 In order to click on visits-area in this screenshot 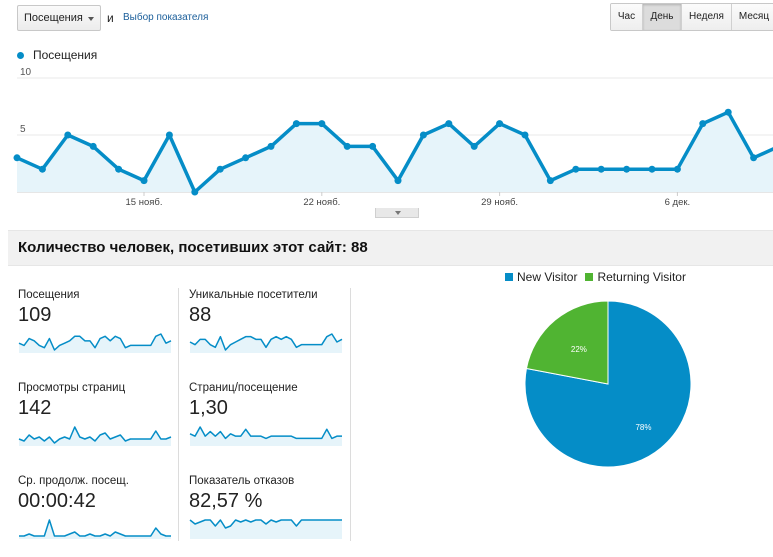, I will do `click(395, 152)`.